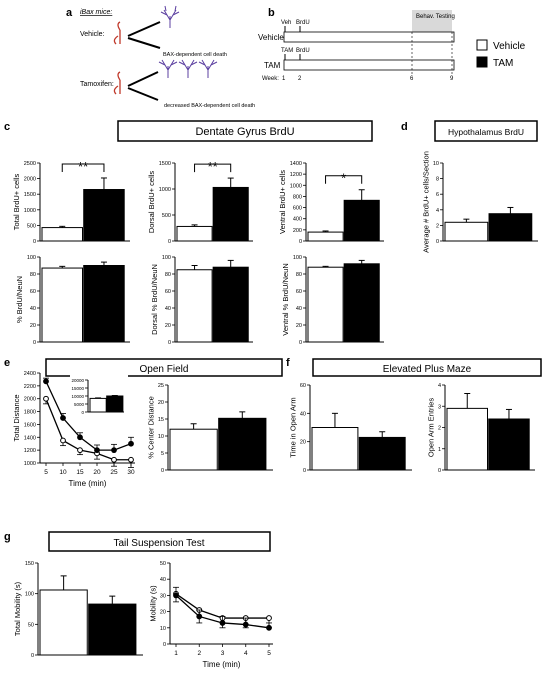  I want to click on e1-x-tick-label: 30, so click(131, 472).